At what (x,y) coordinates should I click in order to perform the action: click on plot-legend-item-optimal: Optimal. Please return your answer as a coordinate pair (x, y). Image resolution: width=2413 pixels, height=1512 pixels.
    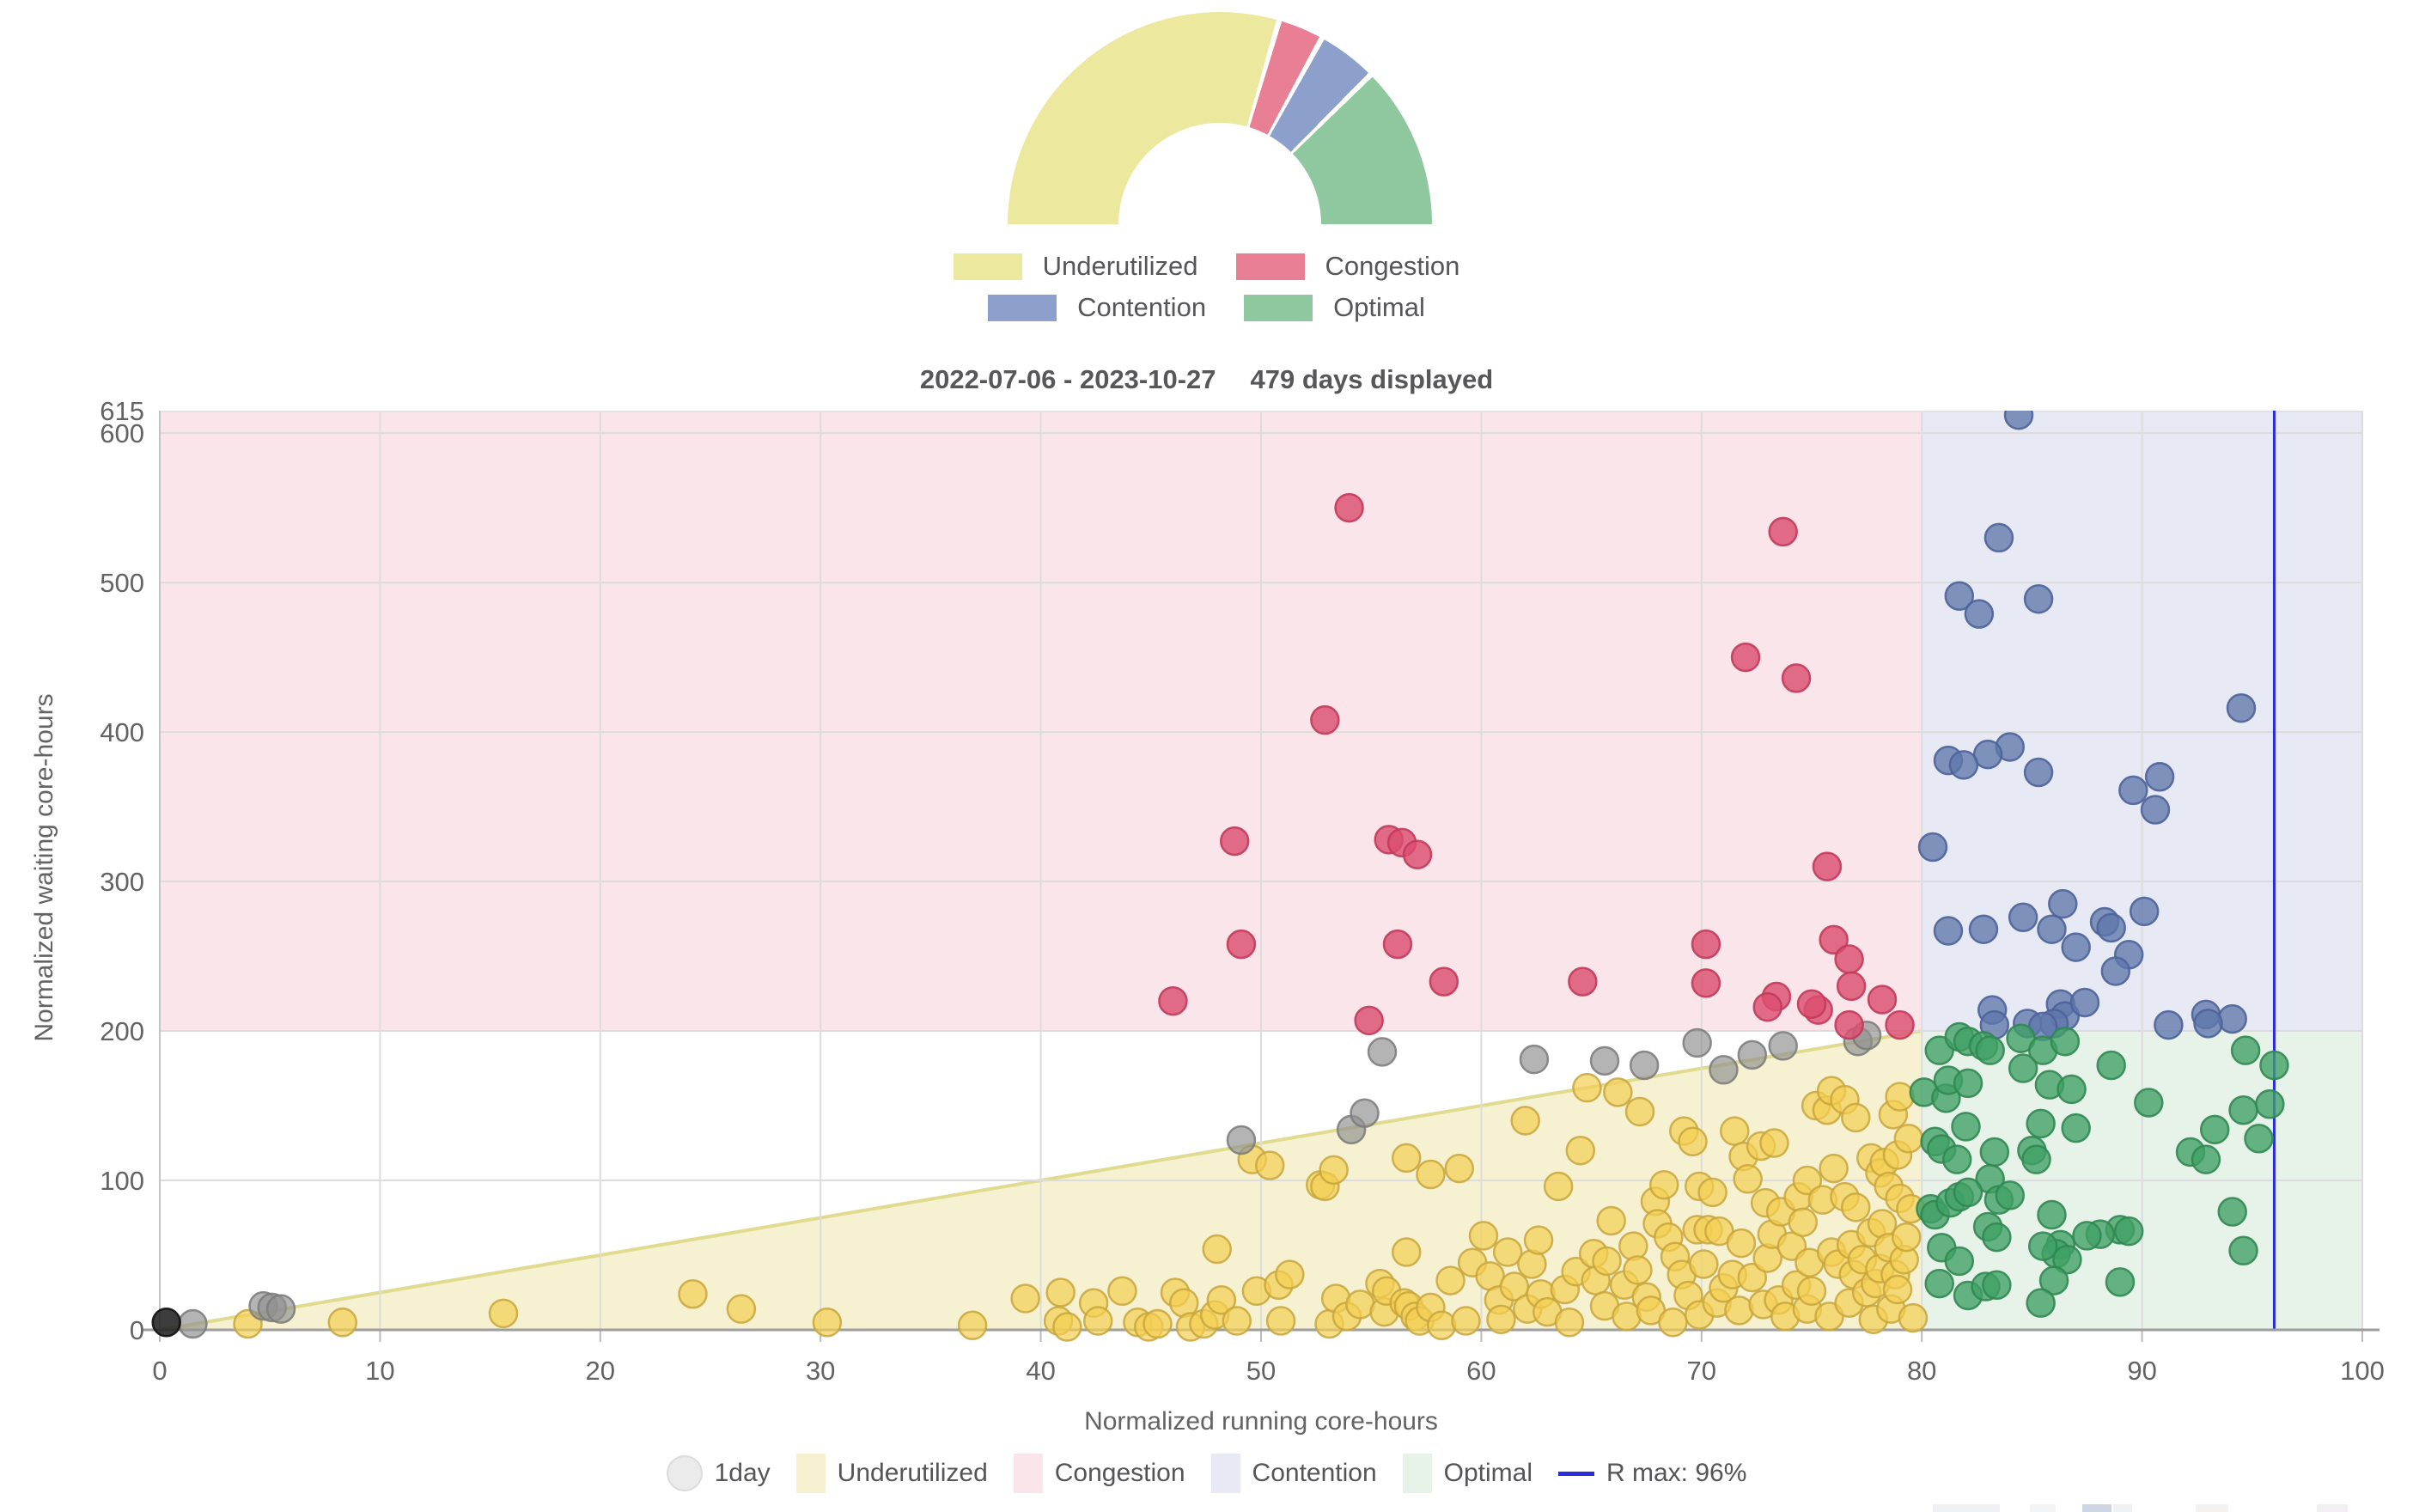
    Looking at the image, I should click on (1467, 1473).